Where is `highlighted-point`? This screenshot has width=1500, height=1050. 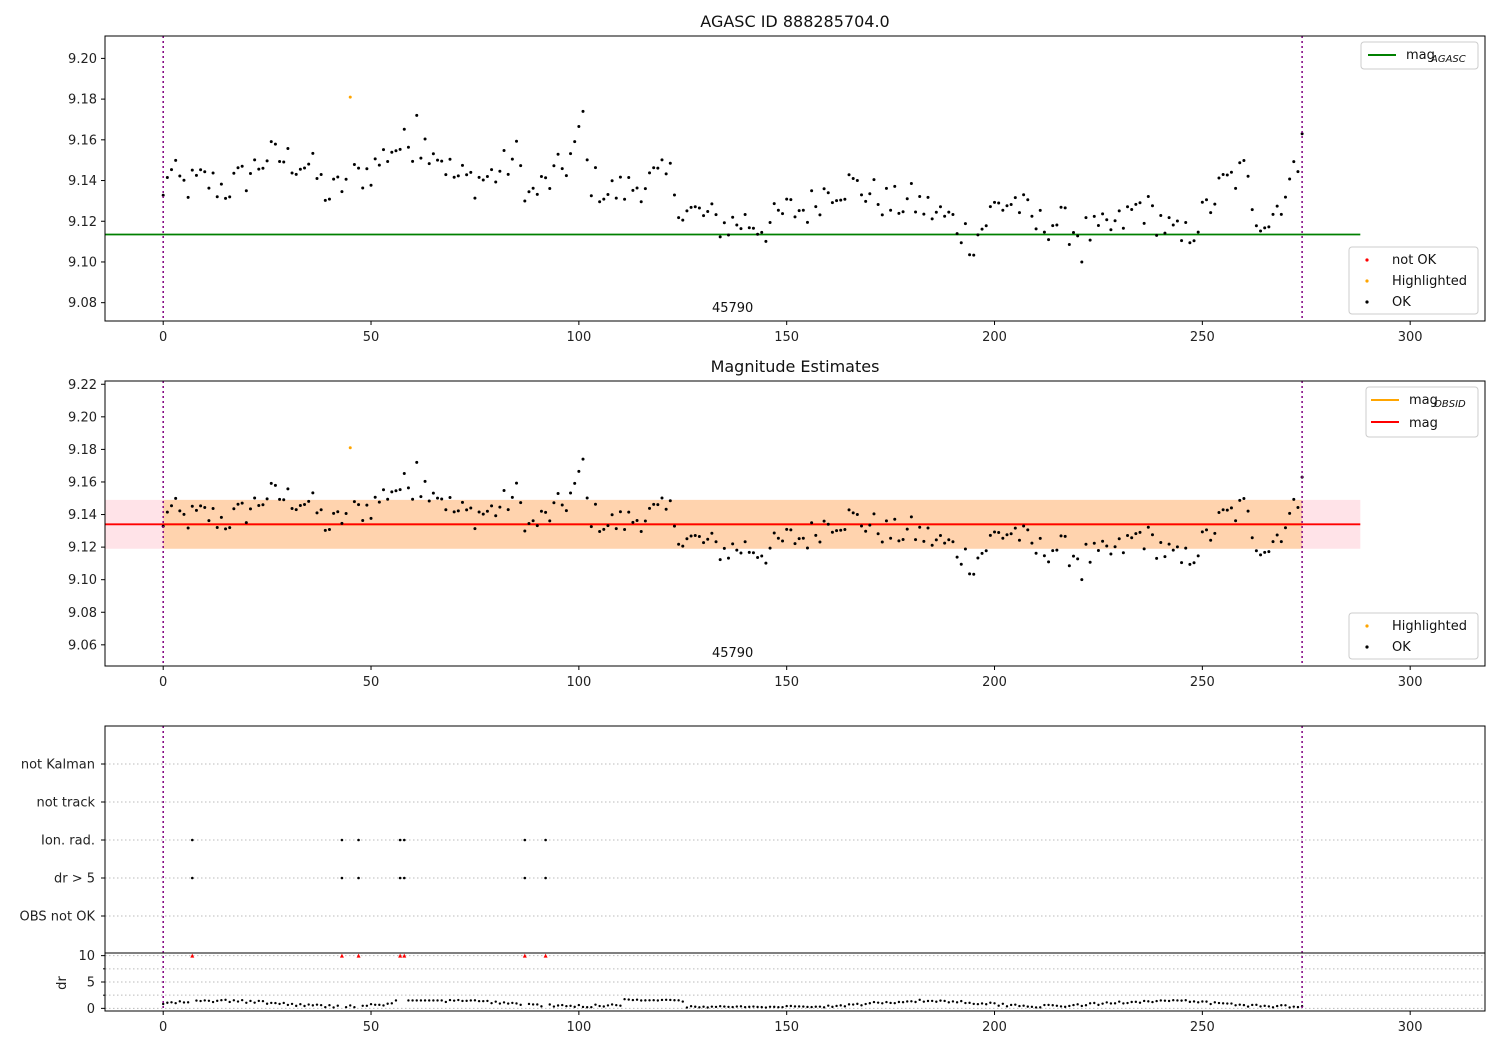
highlighted-point is located at coordinates (350, 97).